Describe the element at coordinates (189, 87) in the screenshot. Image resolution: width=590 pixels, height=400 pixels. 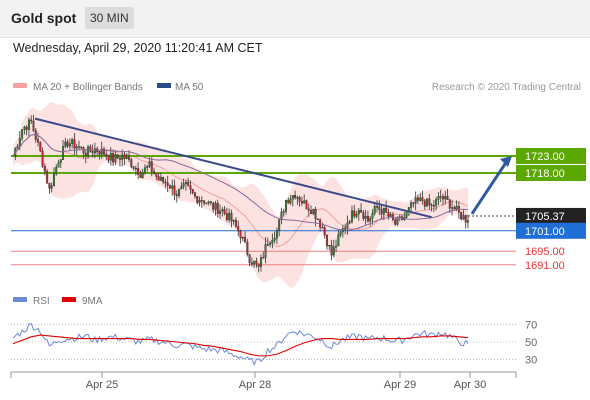
I see `legend-label-ma50: MA 50` at that location.